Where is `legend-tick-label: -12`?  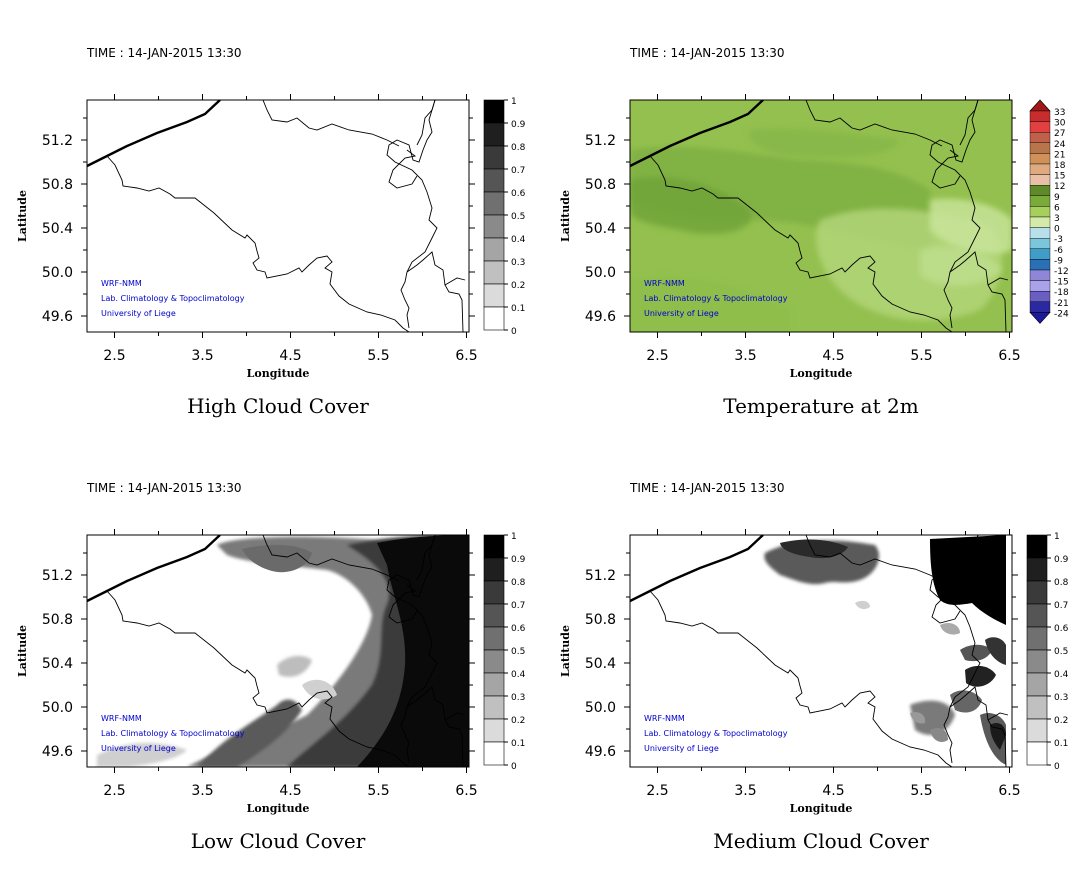 legend-tick-label: -12 is located at coordinates (1061, 272).